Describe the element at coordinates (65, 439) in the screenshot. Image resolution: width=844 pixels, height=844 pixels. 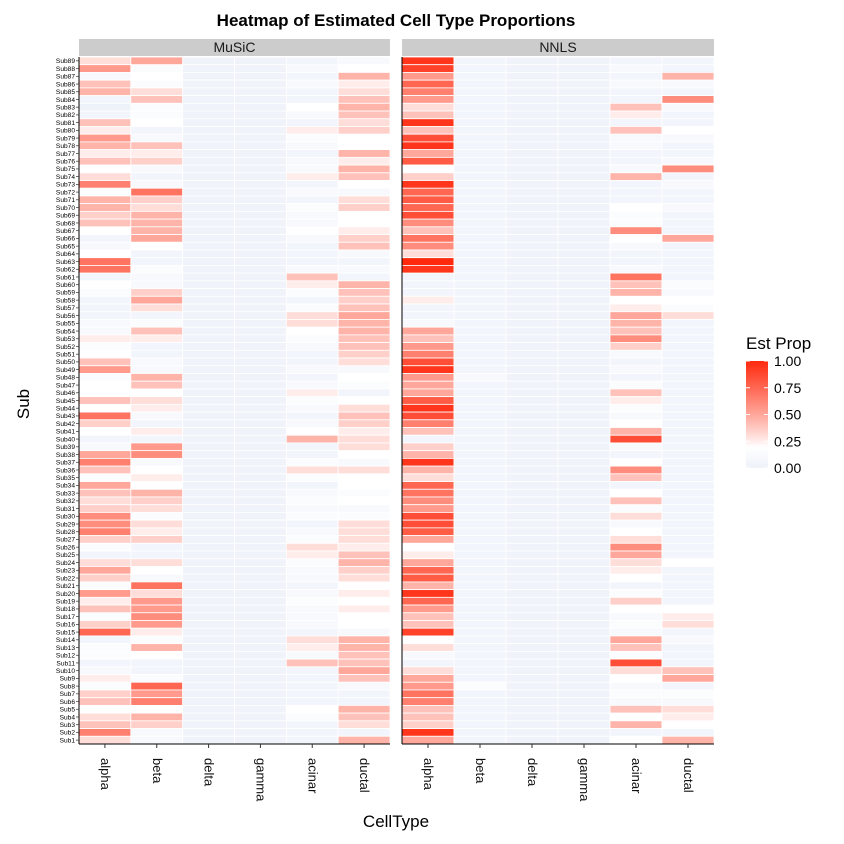
I see `y-tick-label: Sub40` at that location.